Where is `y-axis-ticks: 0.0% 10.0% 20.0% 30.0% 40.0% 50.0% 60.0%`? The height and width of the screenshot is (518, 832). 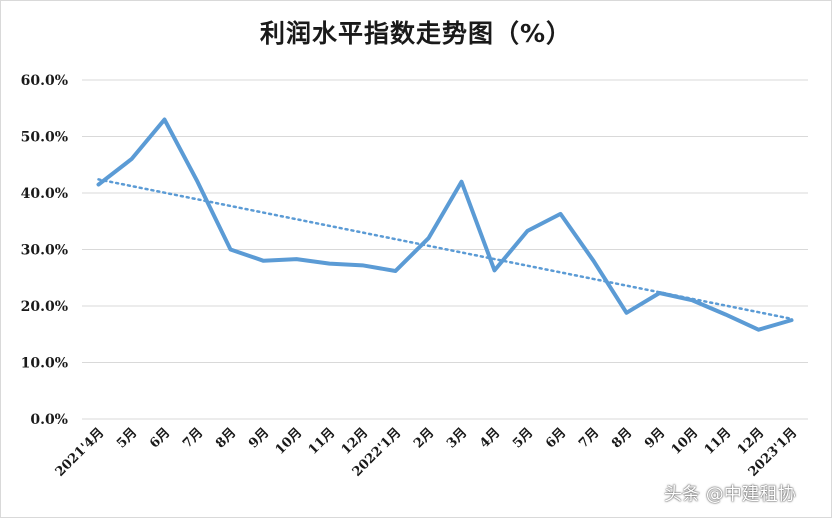 y-axis-ticks: 0.0% 10.0% 20.0% 30.0% 40.0% 50.0% 60.0% is located at coordinates (44, 250).